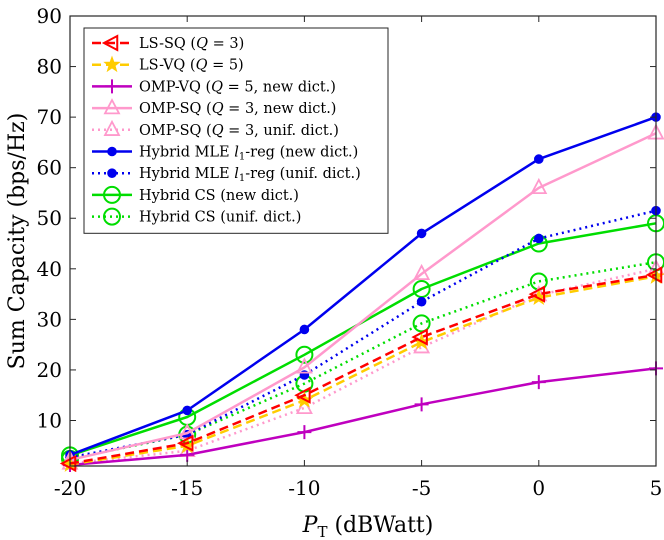 Image resolution: width=664 pixels, height=540 pixels. I want to click on legend-item-9: Hybrid CS (unif. dict.), so click(196, 216).